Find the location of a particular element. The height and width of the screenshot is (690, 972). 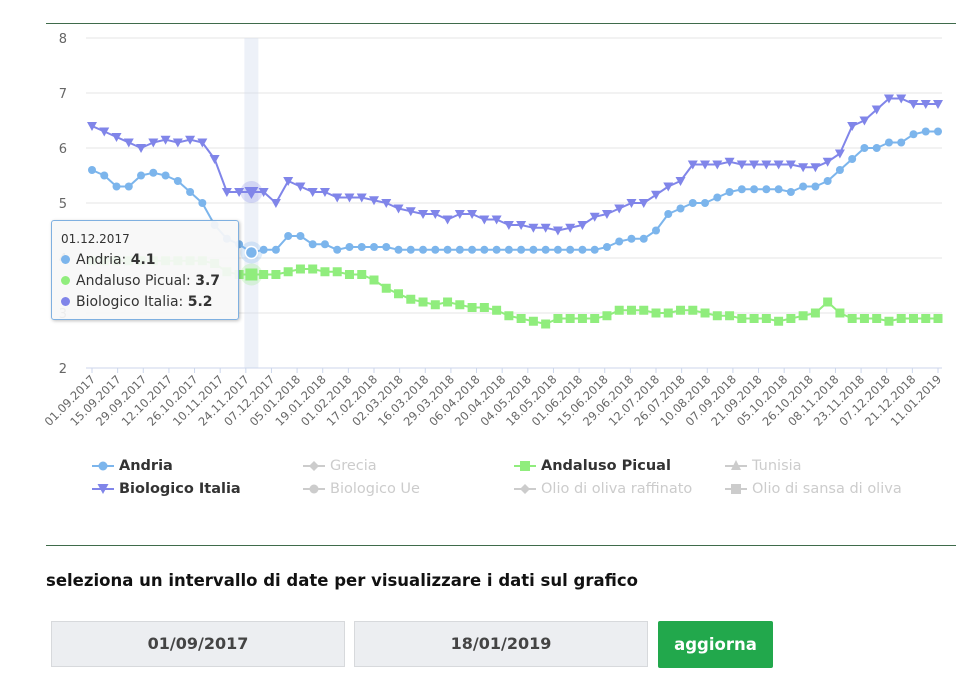

andaluso-dot-icon is located at coordinates (65, 280).